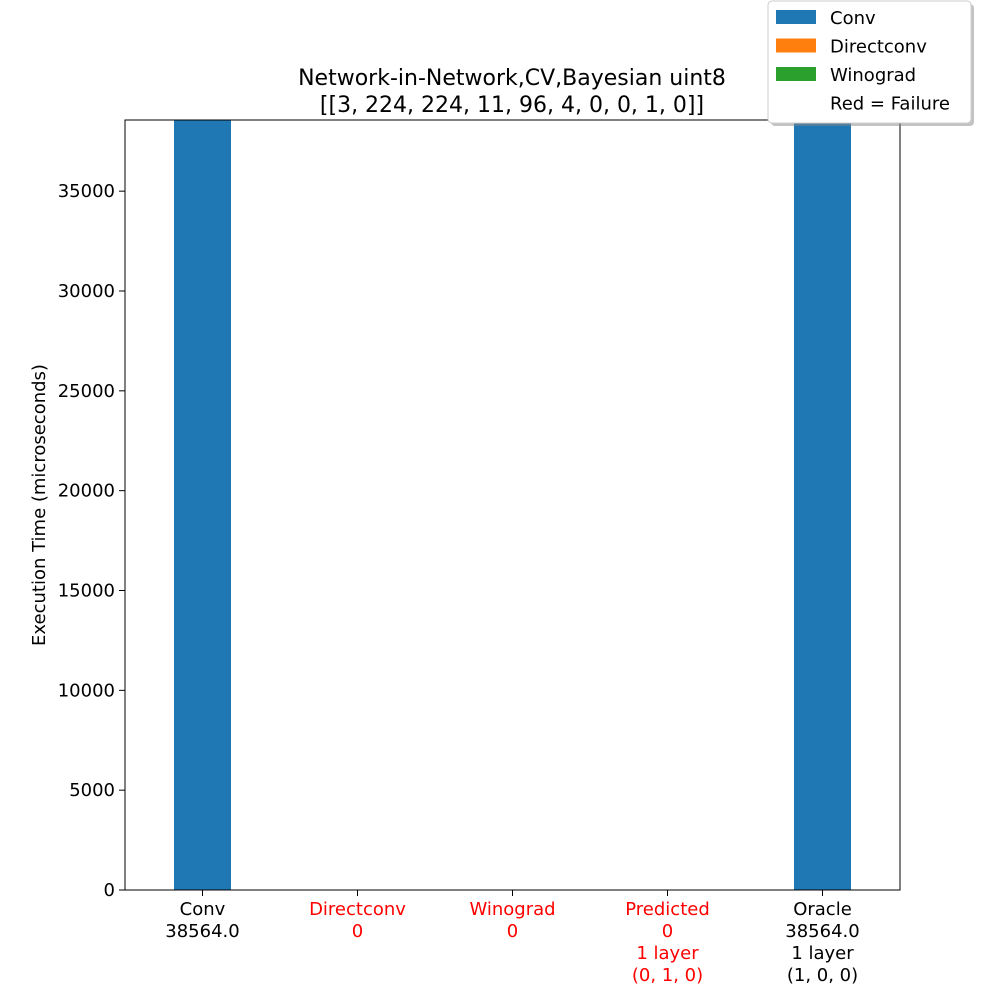 This screenshot has width=1000, height=1000. Describe the element at coordinates (86, 391) in the screenshot. I see `y-tick-label: 25000` at that location.